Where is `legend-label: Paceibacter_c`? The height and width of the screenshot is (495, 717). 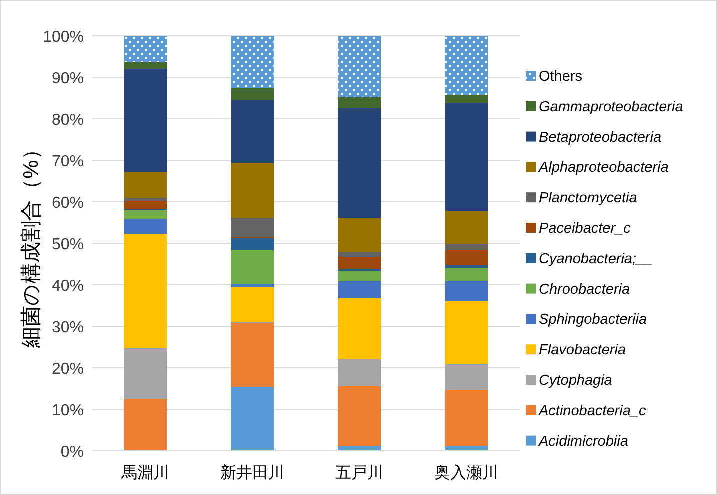
legend-label: Paceibacter_c is located at coordinates (585, 229).